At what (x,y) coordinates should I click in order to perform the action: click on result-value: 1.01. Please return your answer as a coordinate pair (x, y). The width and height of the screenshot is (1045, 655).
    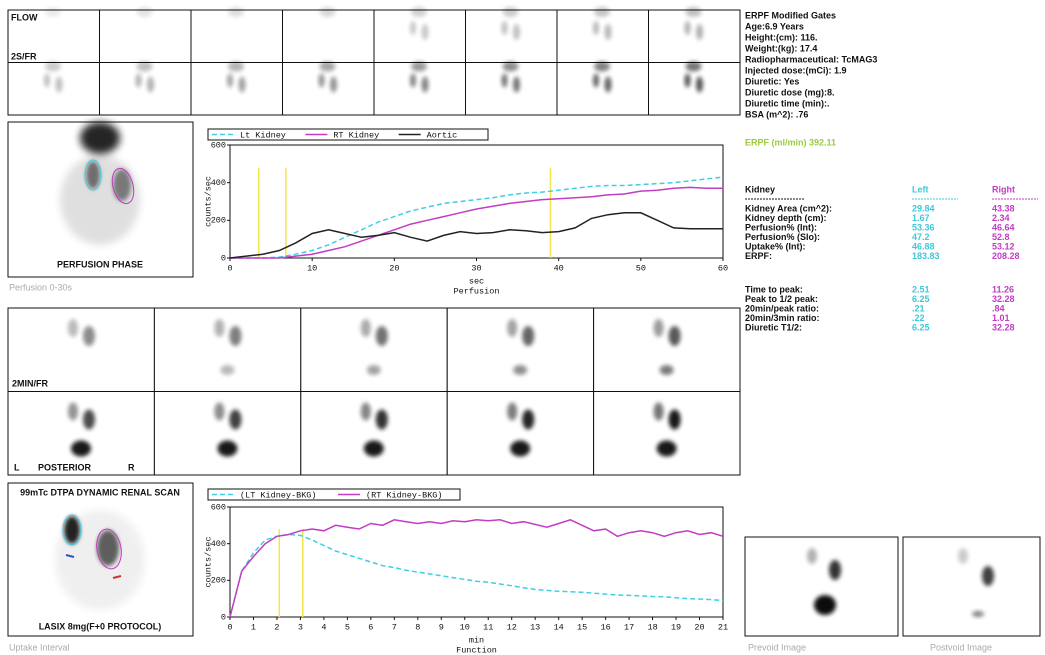
    Looking at the image, I should click on (1001, 318).